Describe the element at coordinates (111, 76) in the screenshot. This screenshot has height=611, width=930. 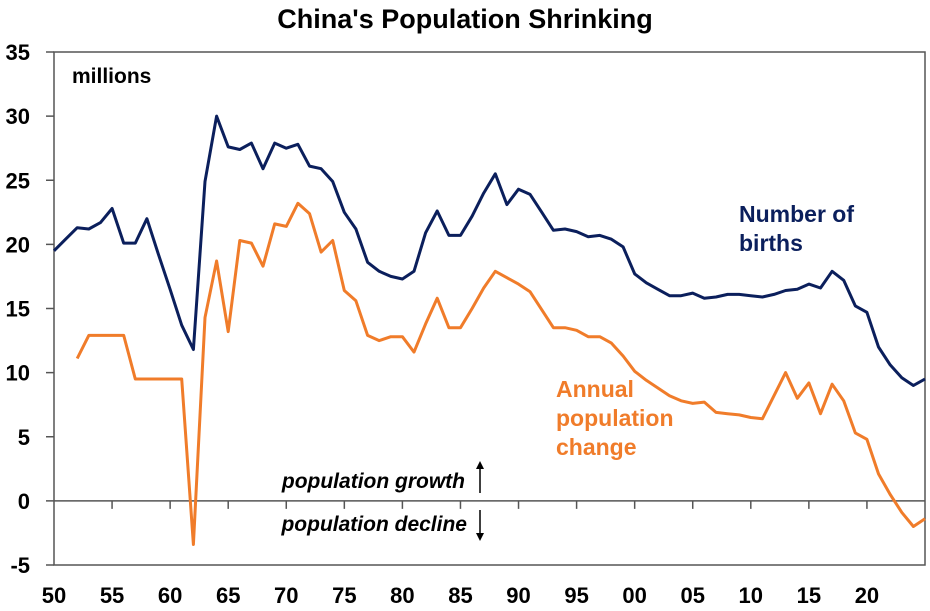
I see `unit-label: millions` at that location.